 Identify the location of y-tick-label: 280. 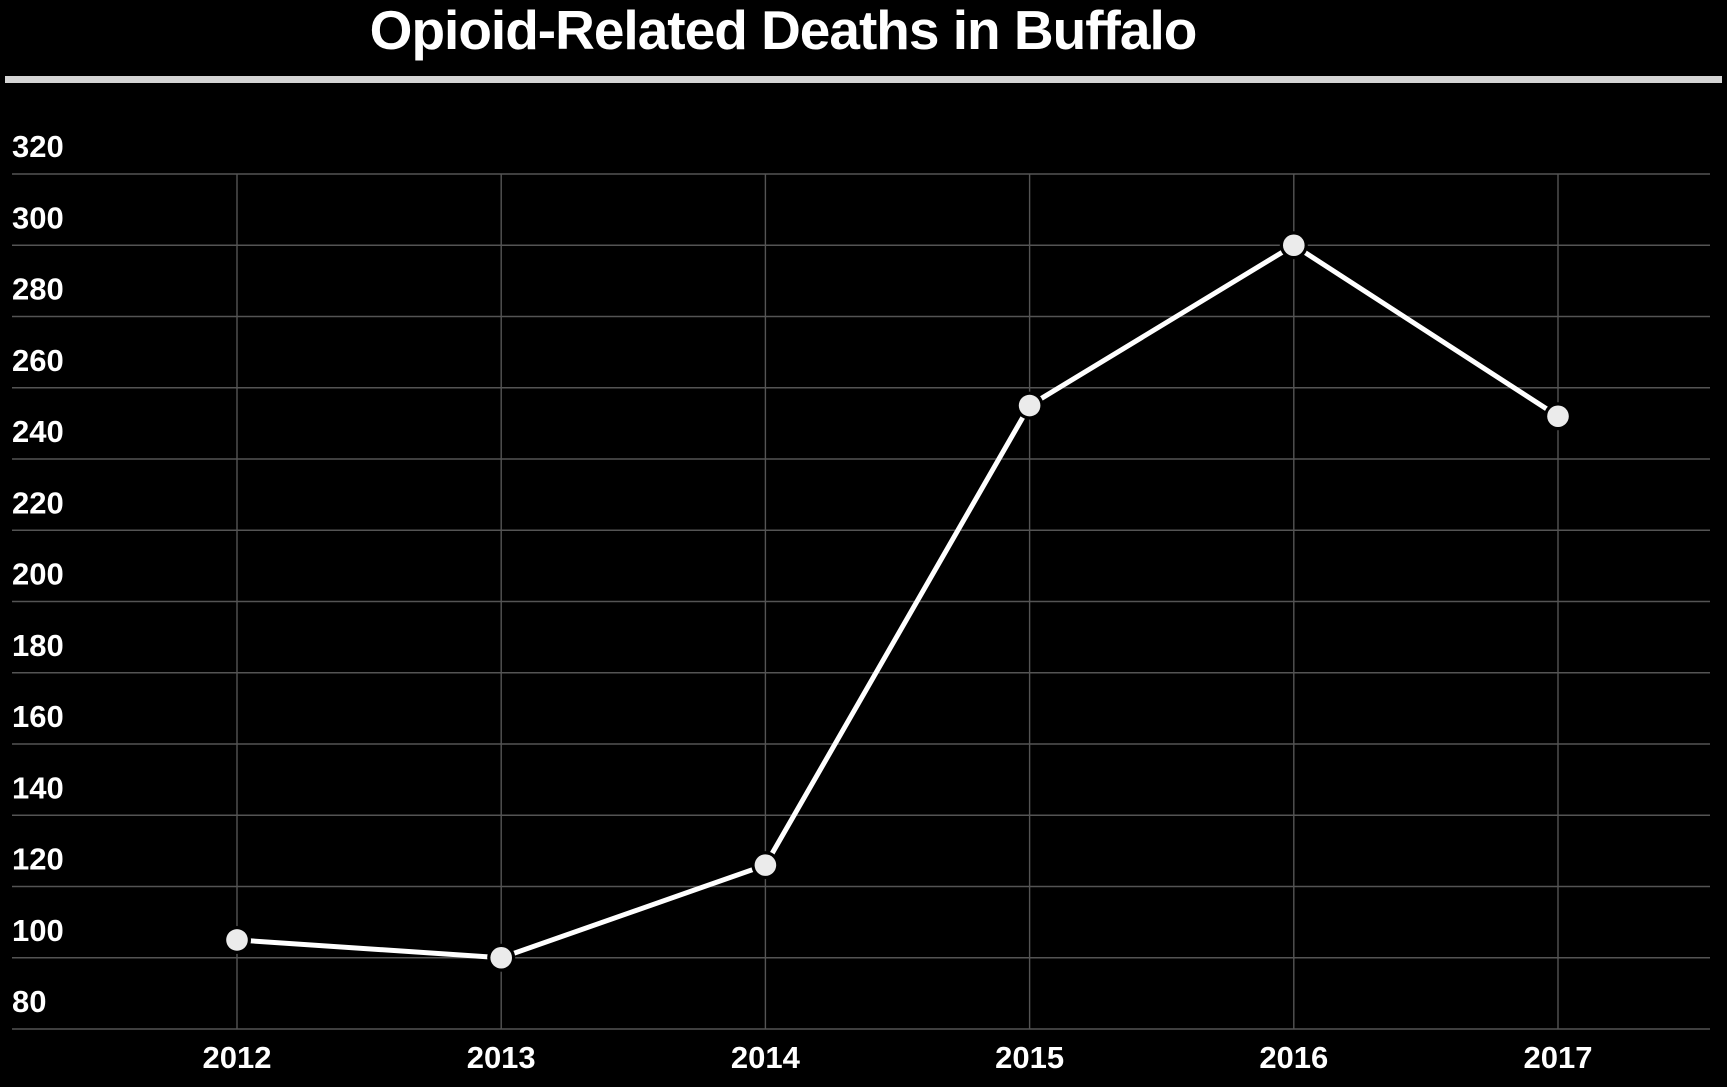
(38, 289).